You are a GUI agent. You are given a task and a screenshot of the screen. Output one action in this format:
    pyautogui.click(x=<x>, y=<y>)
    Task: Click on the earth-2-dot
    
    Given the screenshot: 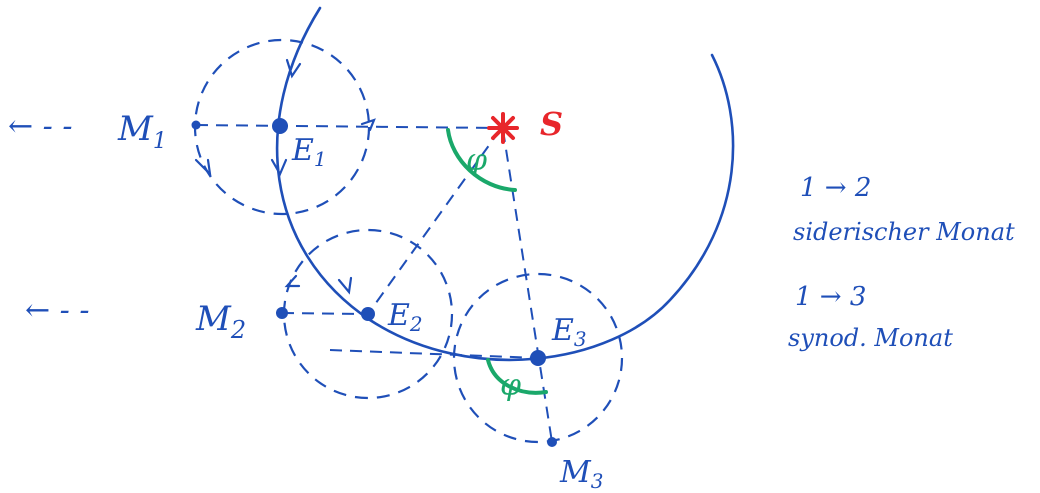 What is the action you would take?
    pyautogui.click(x=368, y=314)
    